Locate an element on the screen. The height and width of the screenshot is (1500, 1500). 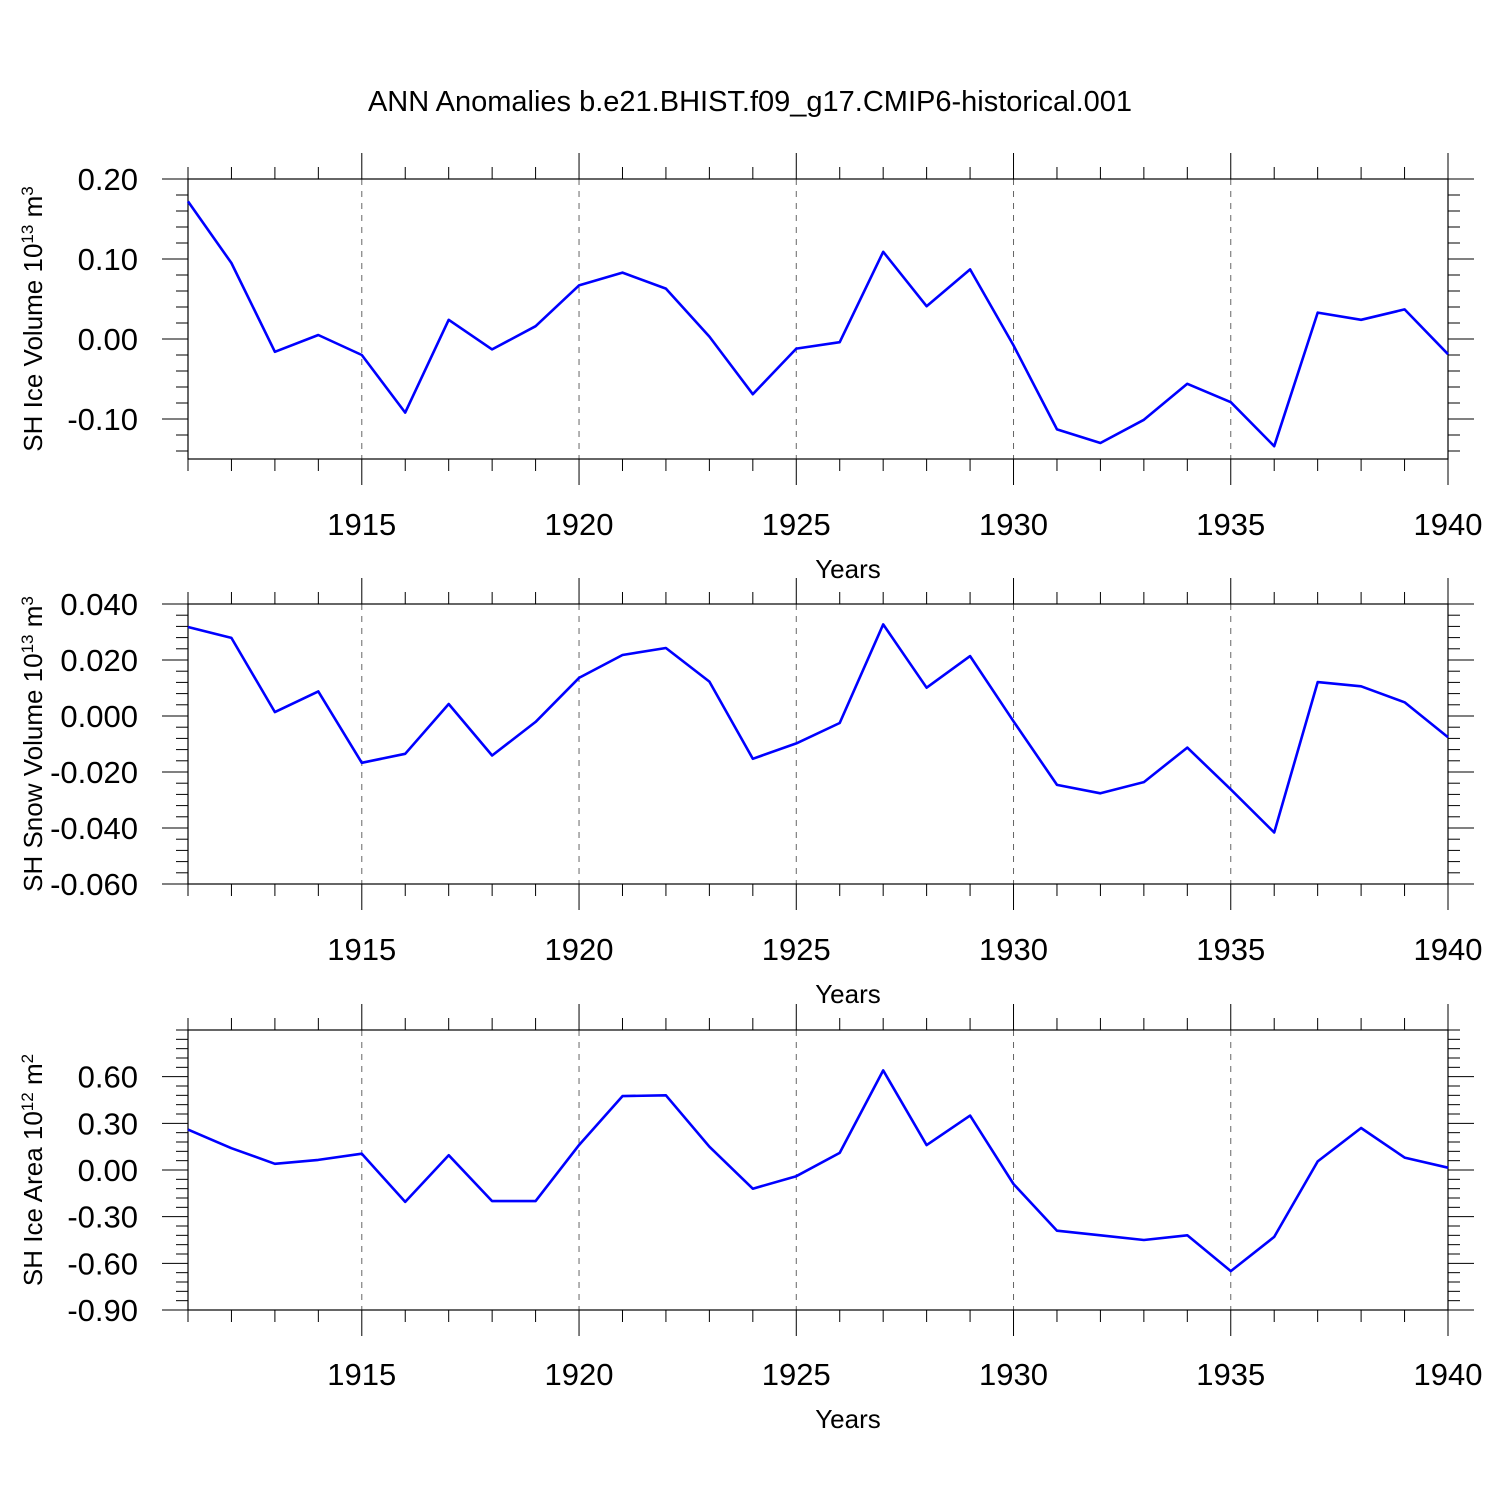
y-tick-label: -0.90 is located at coordinates (102, 1310).